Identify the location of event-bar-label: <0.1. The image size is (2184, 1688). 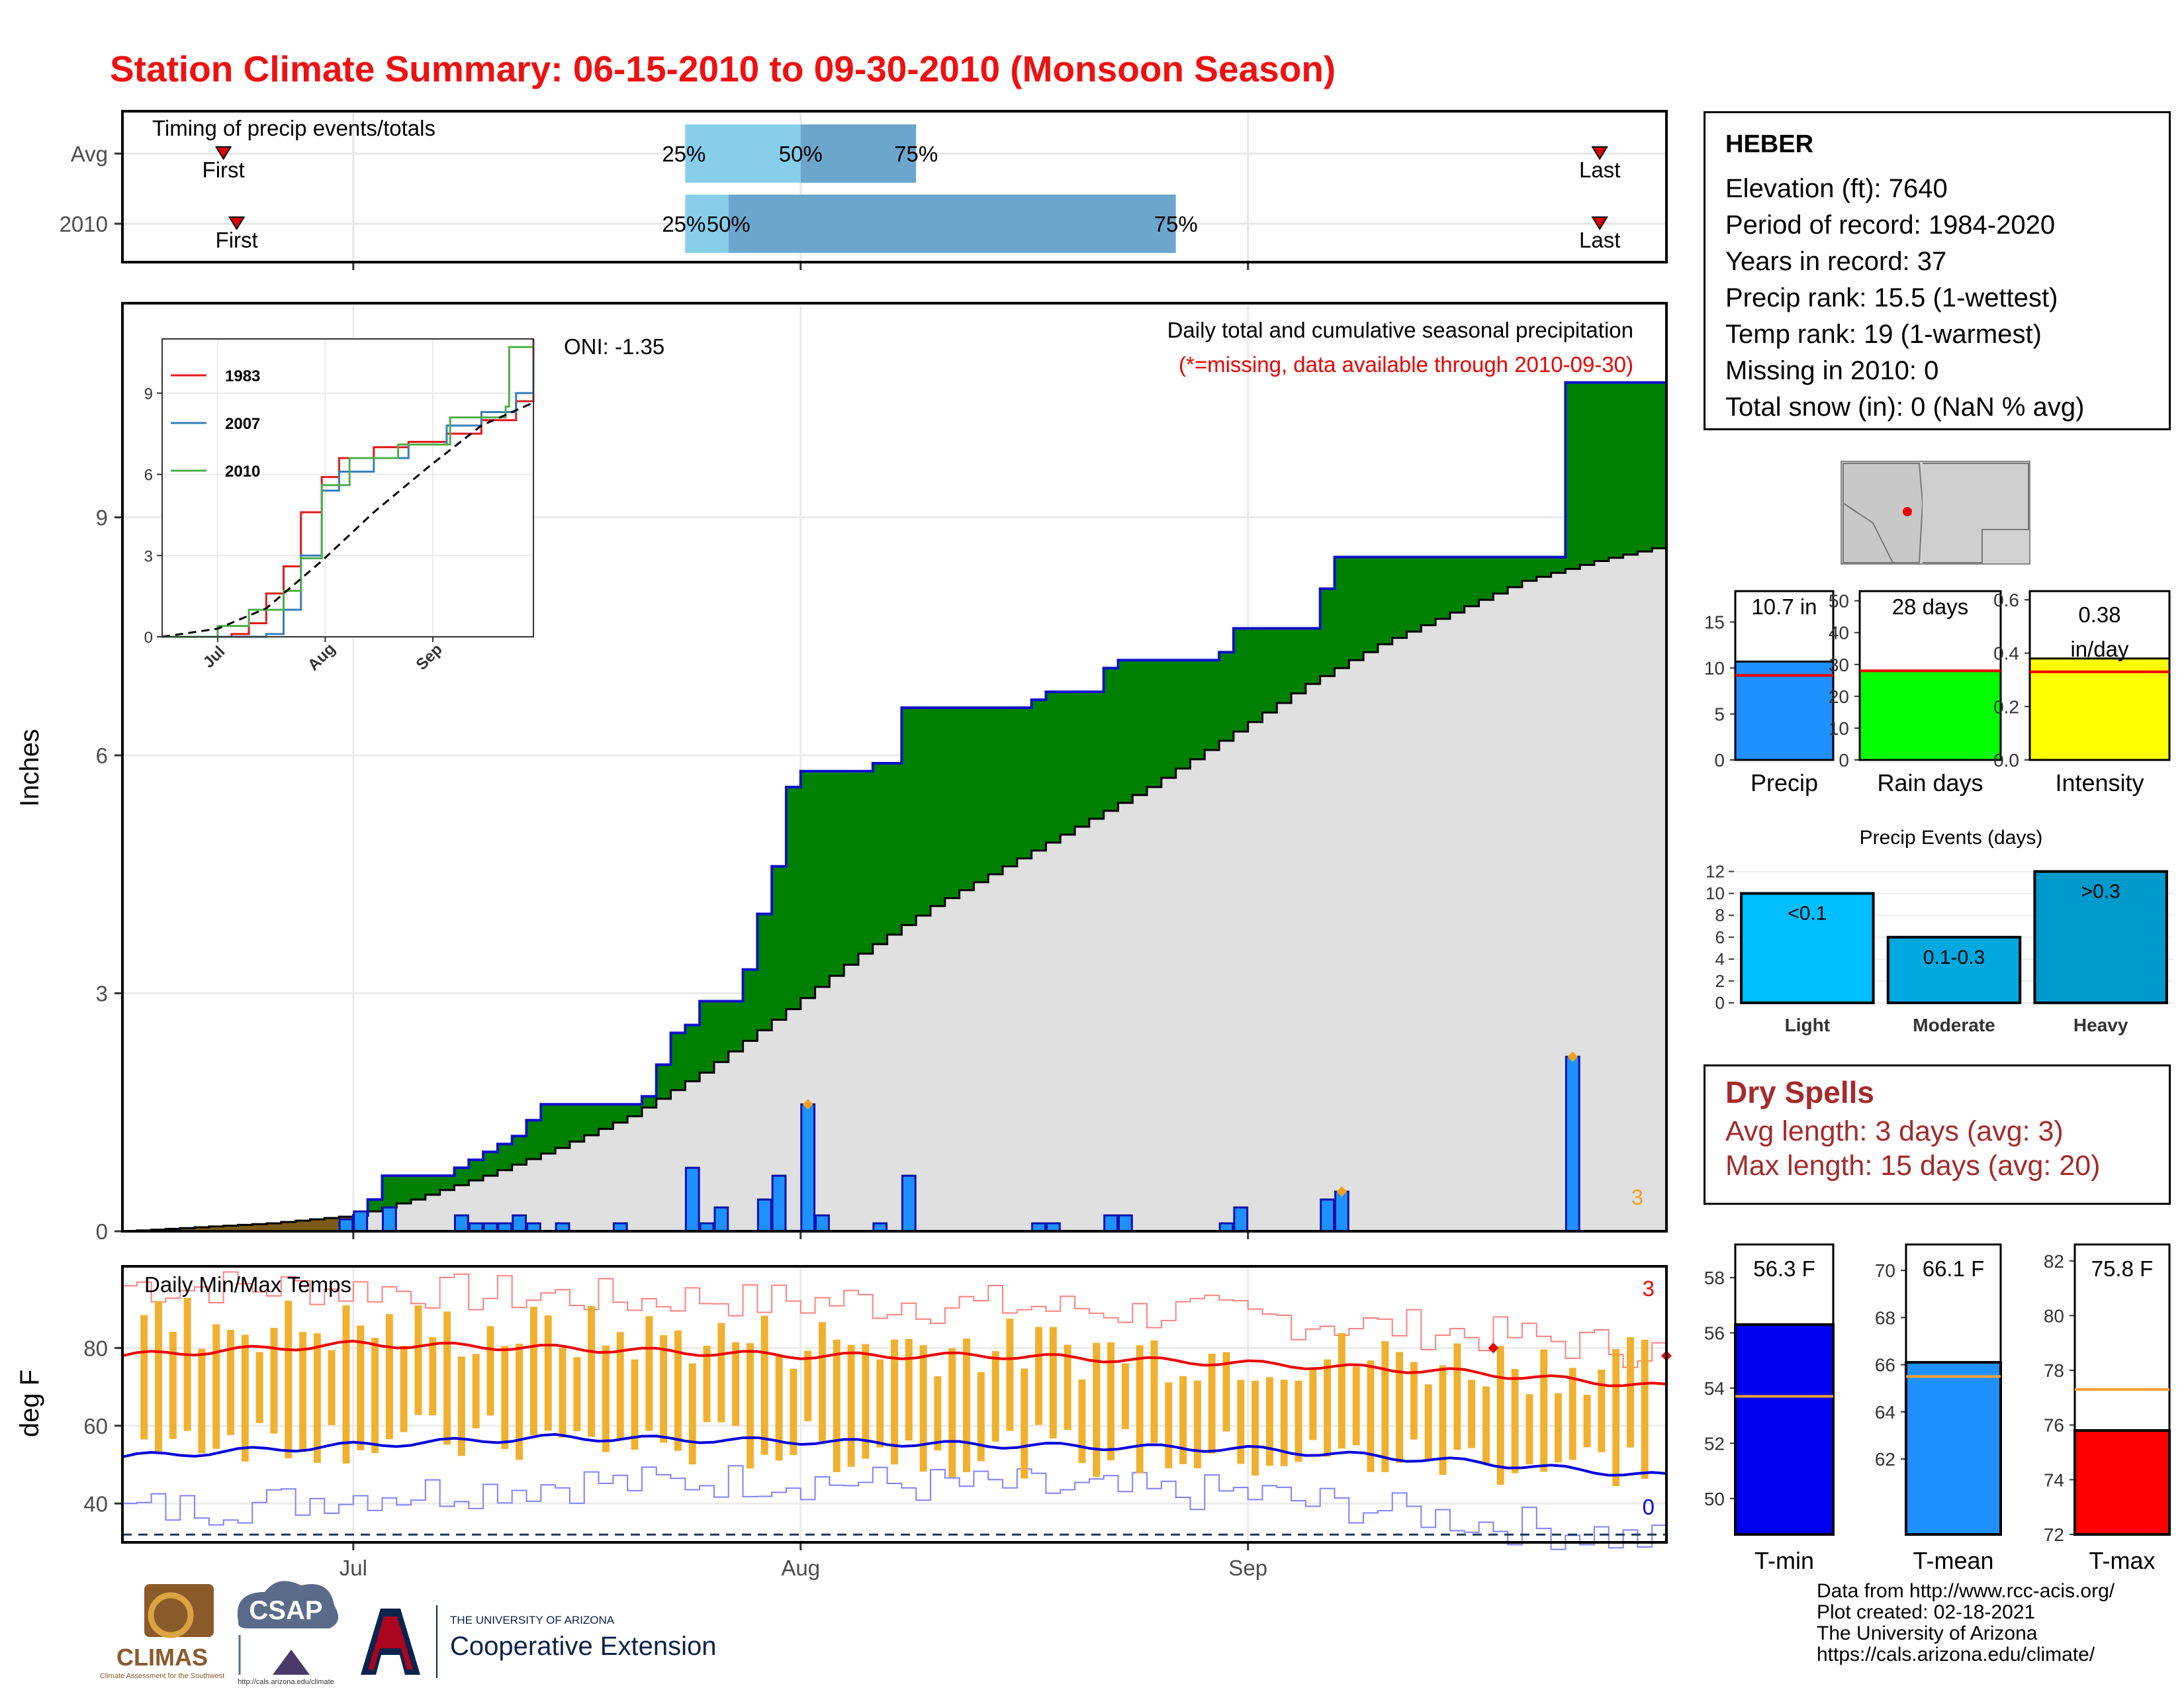
(1807, 914).